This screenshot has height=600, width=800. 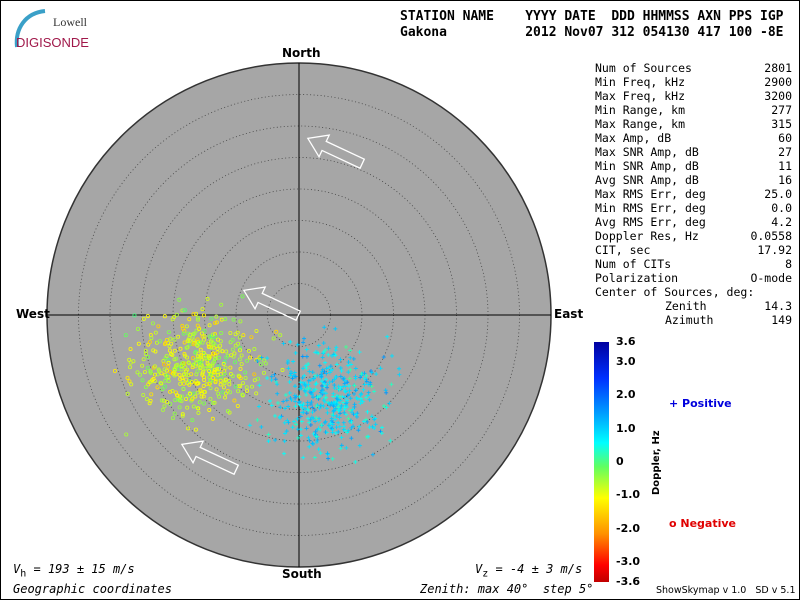 I want to click on stat-label: Min Range, km, so click(x=640, y=110).